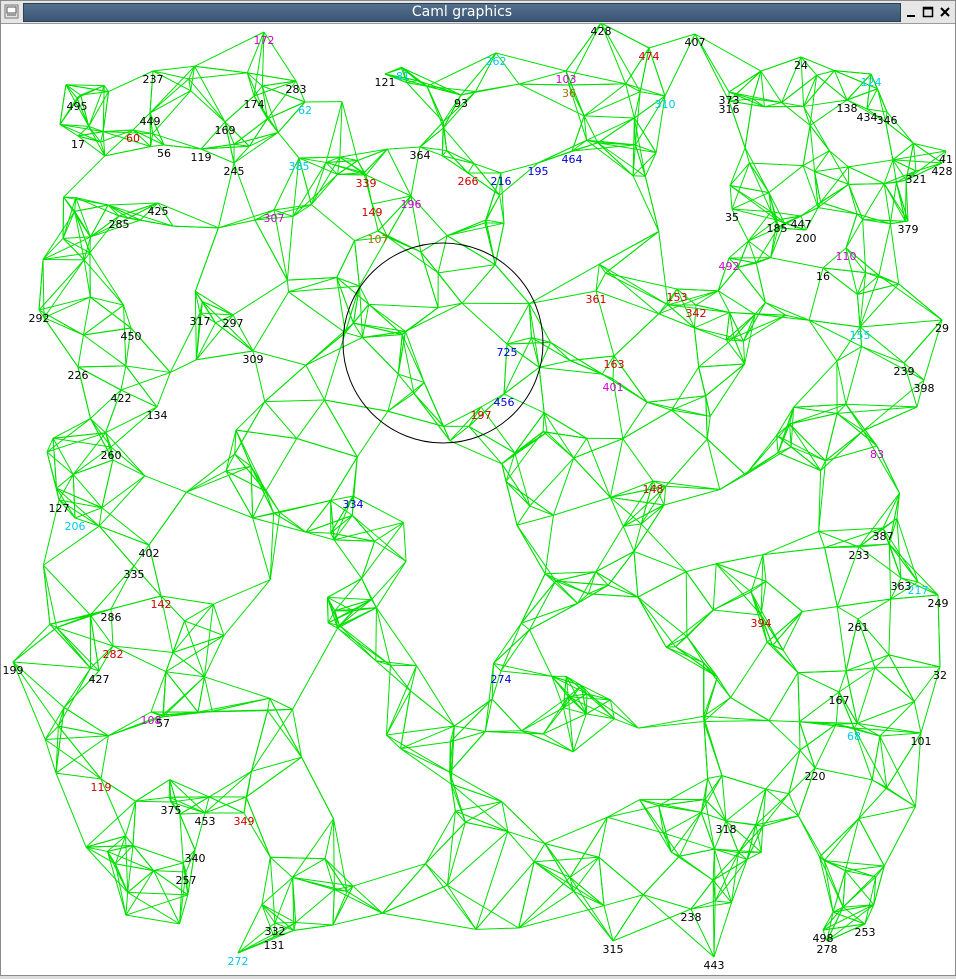 The image size is (956, 979). Describe the element at coordinates (131, 336) in the screenshot. I see `node-label: 450` at that location.